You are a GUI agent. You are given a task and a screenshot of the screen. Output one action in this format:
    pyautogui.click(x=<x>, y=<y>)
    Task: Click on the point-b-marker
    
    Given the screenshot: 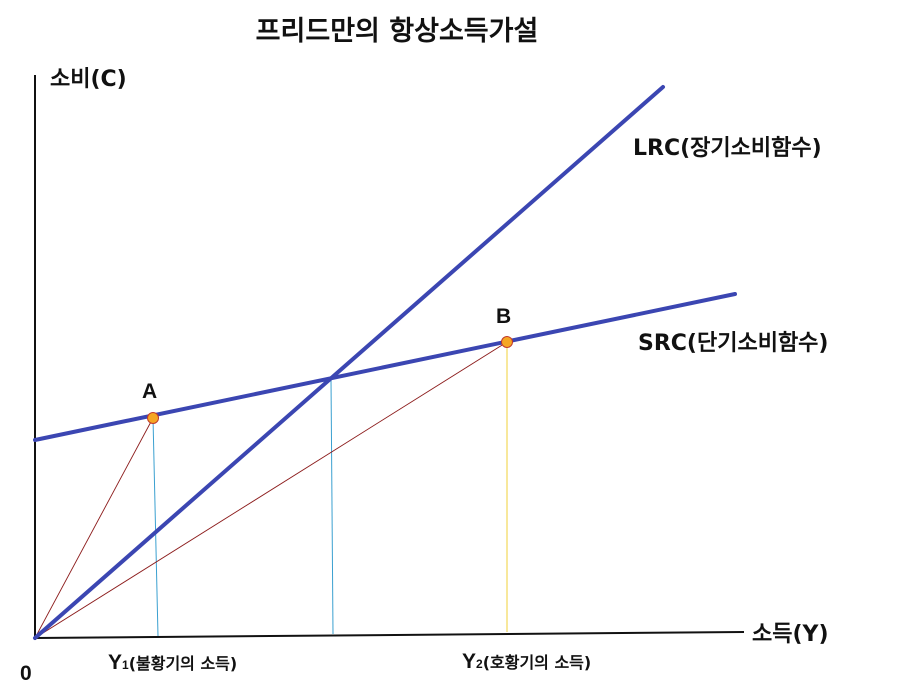 What is the action you would take?
    pyautogui.click(x=507, y=342)
    